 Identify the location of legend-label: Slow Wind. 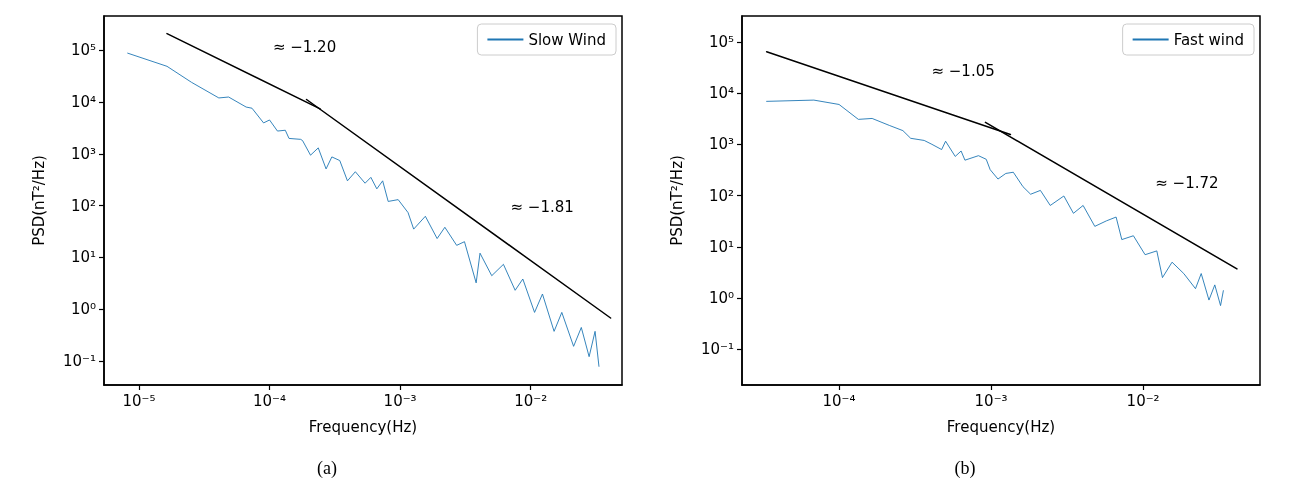
(567, 39).